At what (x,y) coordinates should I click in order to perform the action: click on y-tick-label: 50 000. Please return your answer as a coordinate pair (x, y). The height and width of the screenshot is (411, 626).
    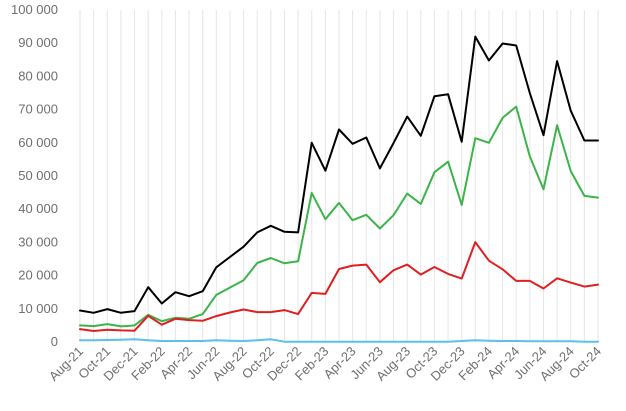
    Looking at the image, I should click on (38, 175).